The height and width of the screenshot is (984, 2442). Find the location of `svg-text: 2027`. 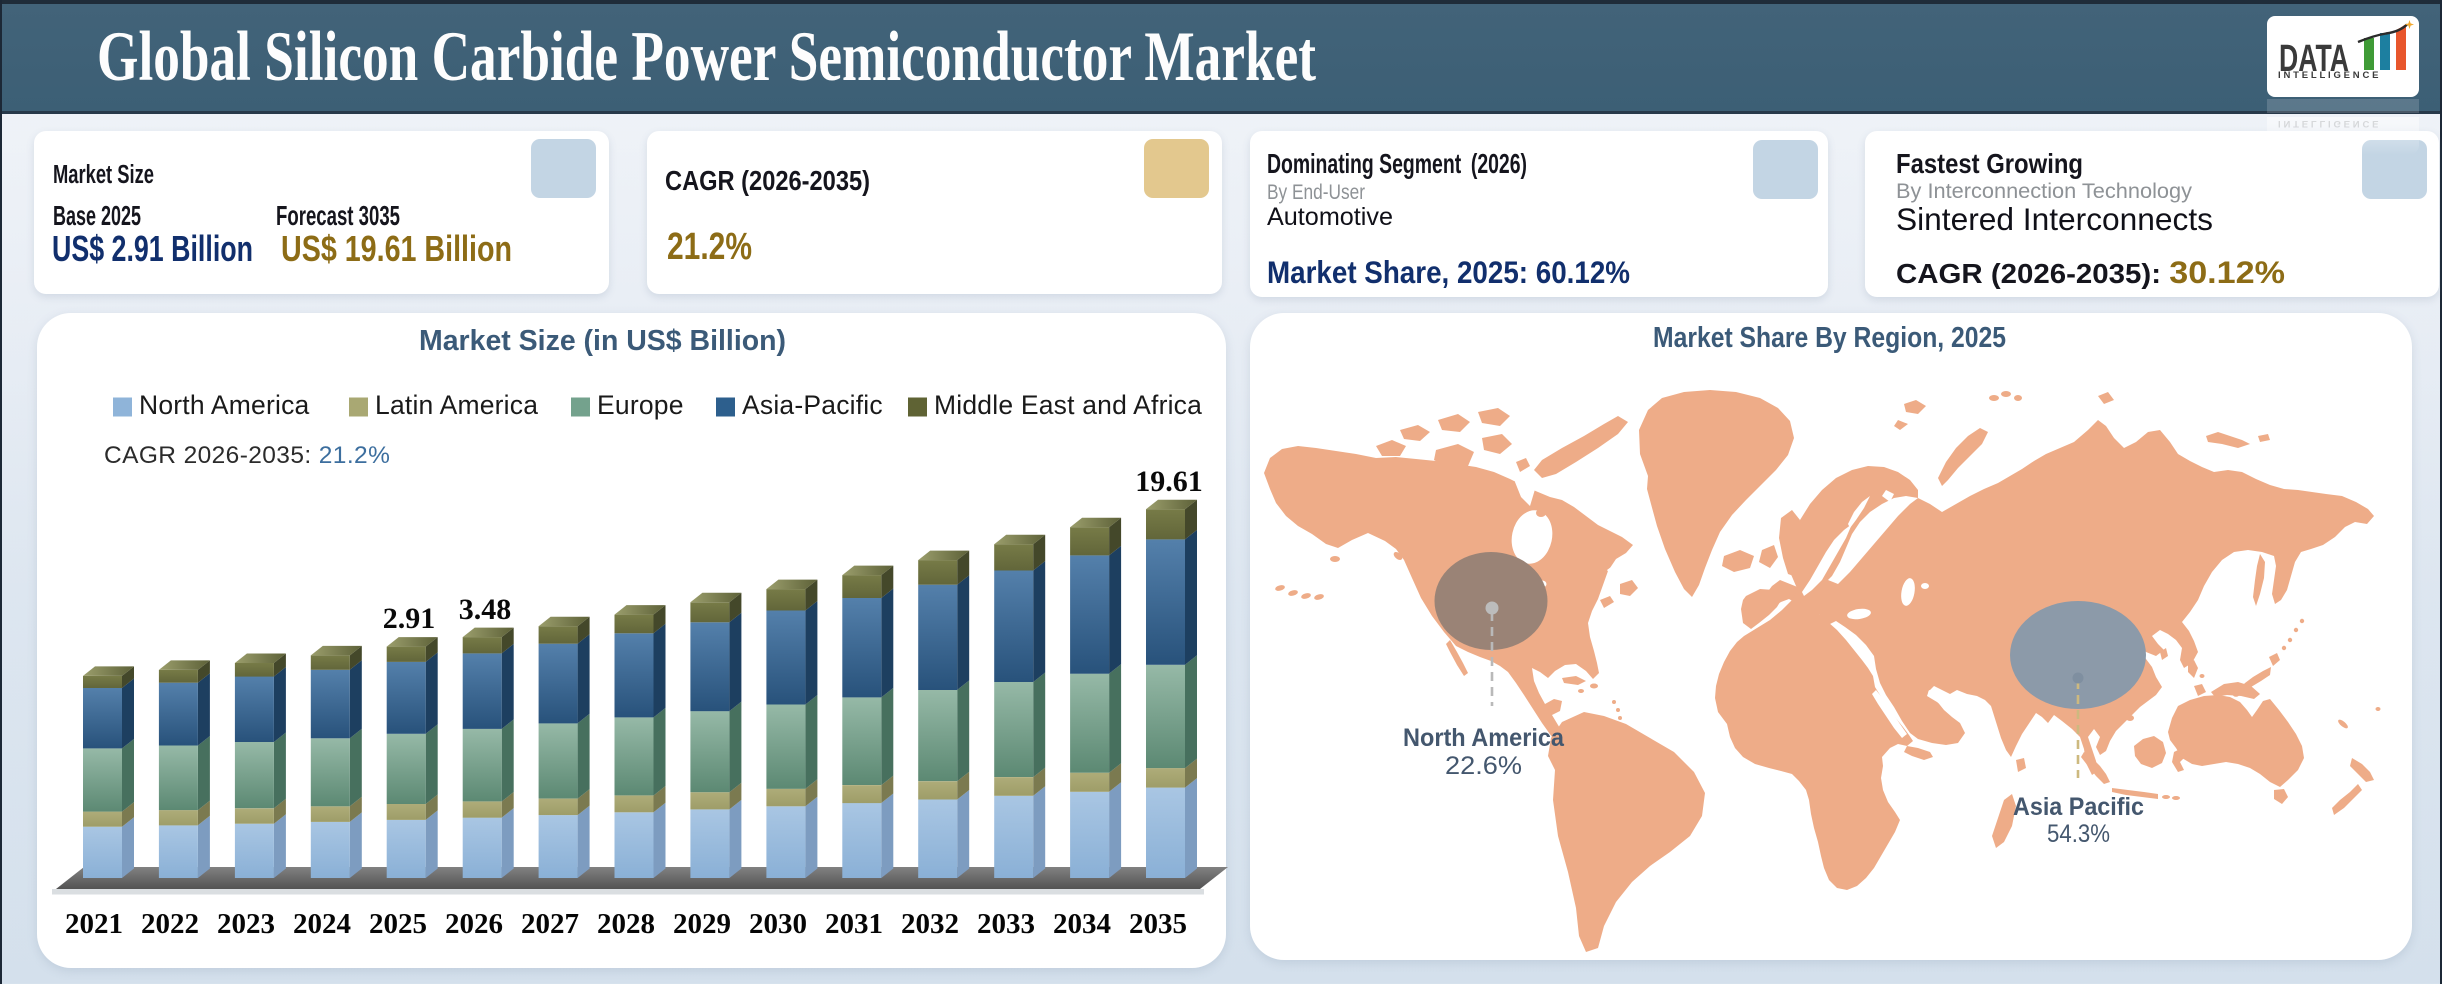

svg-text: 2027 is located at coordinates (550, 924).